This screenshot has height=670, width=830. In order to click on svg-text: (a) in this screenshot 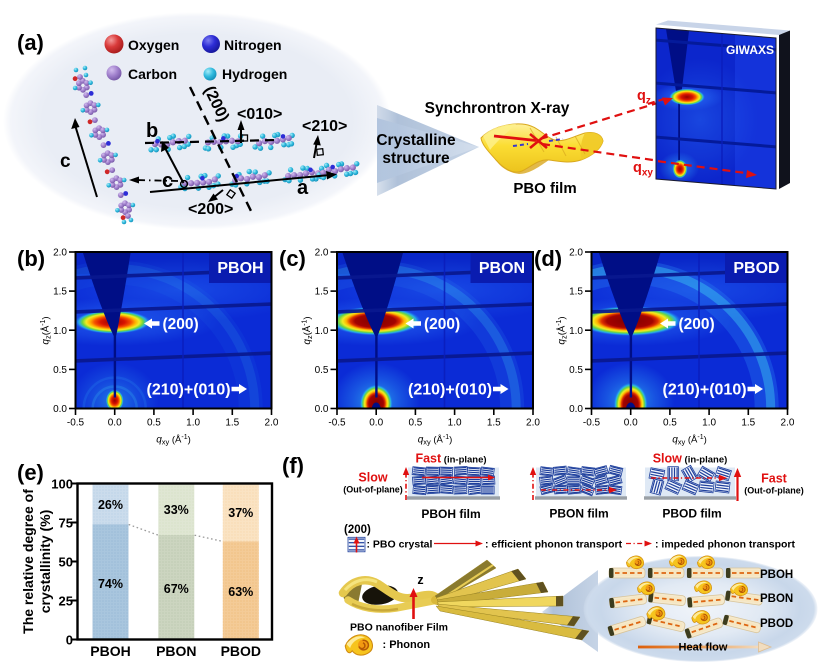, I will do `click(30, 42)`.